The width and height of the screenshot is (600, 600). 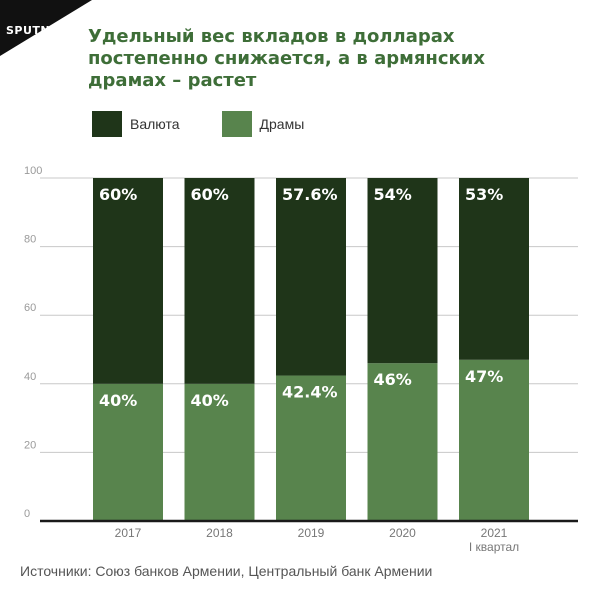 I want to click on bar-dramy-2020, so click(x=402, y=442).